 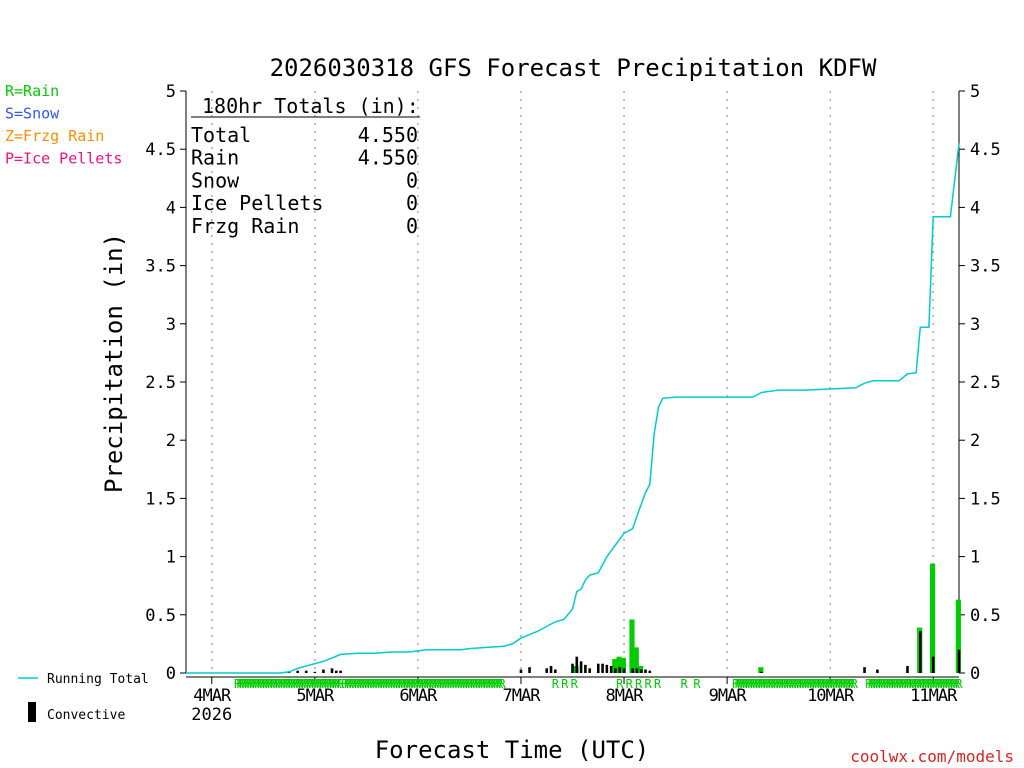 I want to click on y-tick-label-right: 2.5, so click(x=985, y=383).